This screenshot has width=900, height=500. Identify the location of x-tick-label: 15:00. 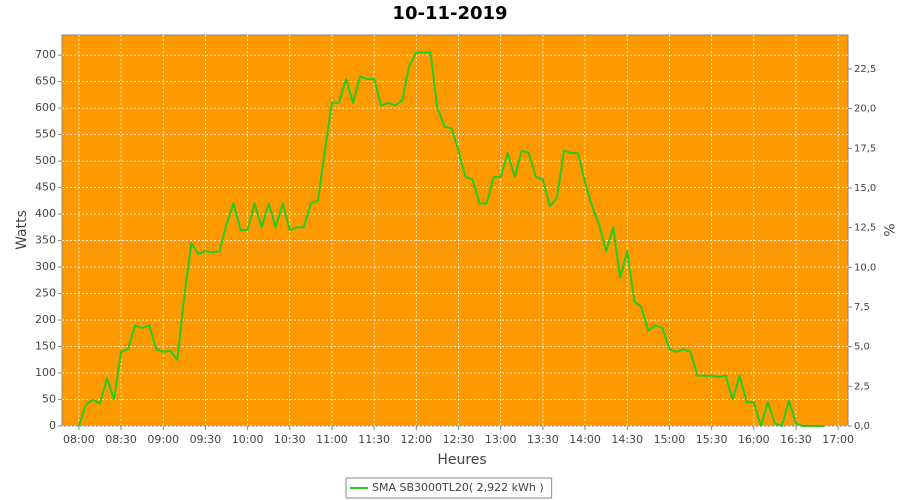
(670, 439).